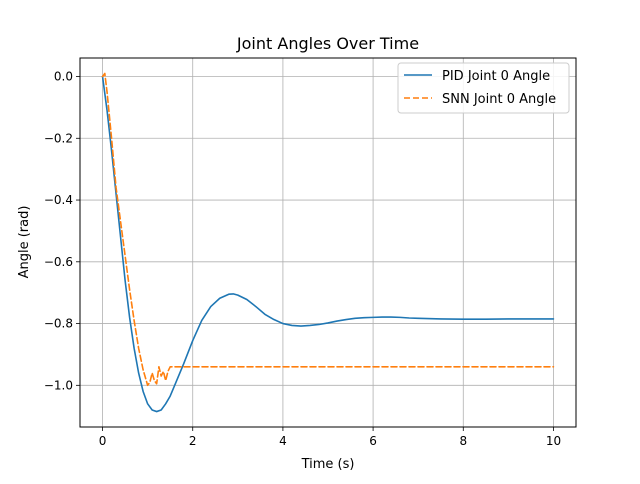 This screenshot has width=640, height=484. Describe the element at coordinates (327, 43) in the screenshot. I see `chart-title: Joint Angles Over Time` at that location.